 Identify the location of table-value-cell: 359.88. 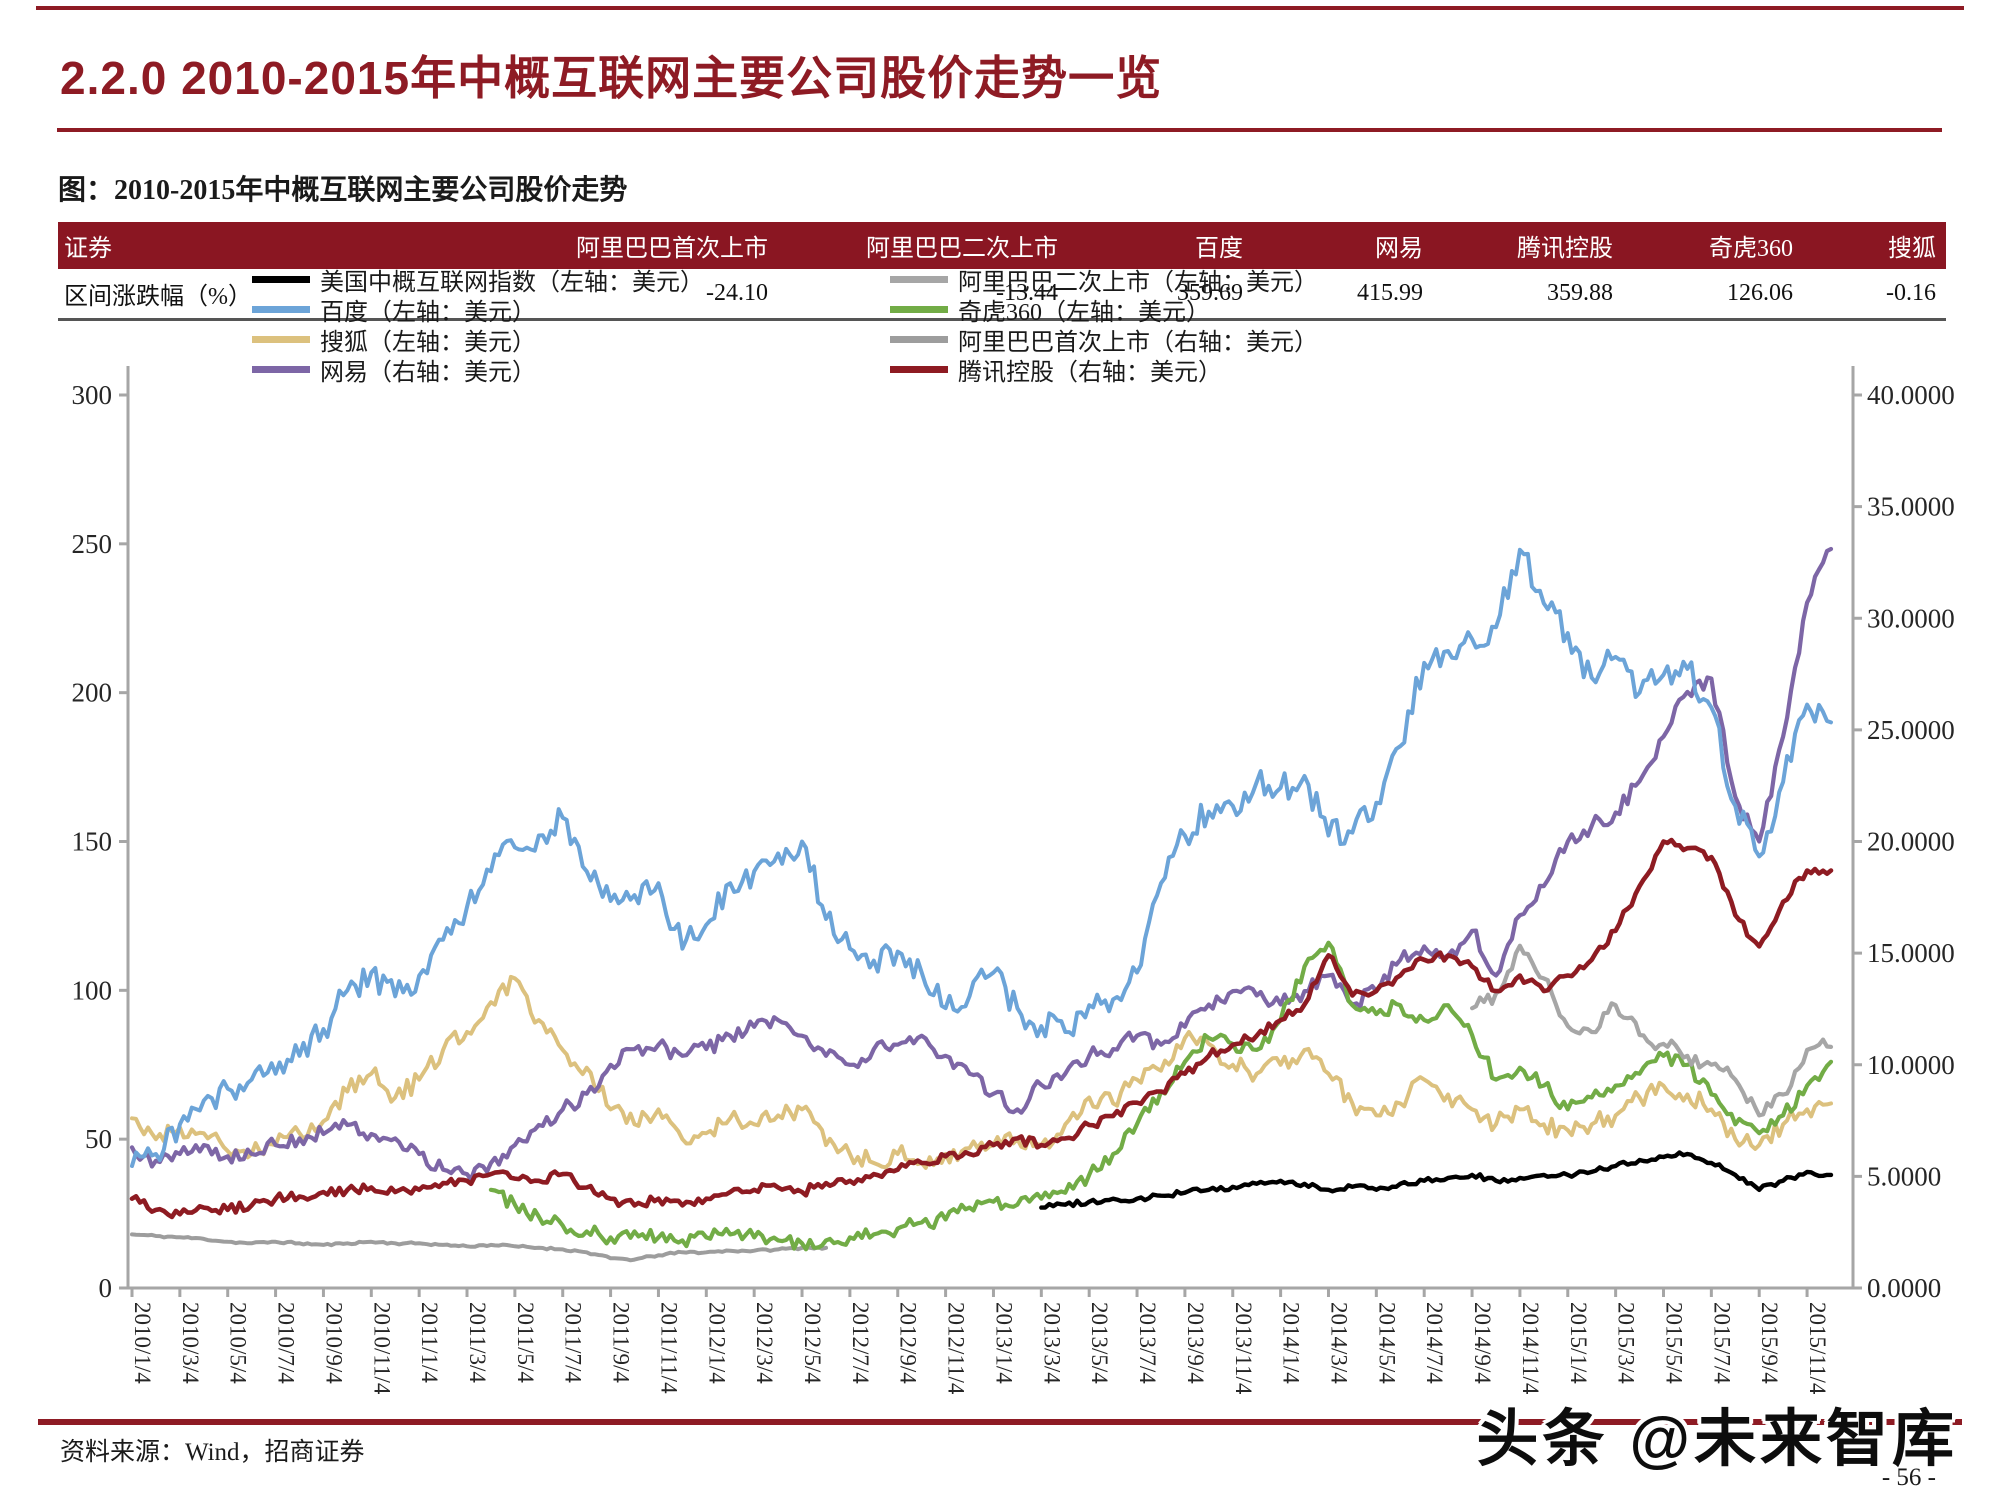
(1528, 295).